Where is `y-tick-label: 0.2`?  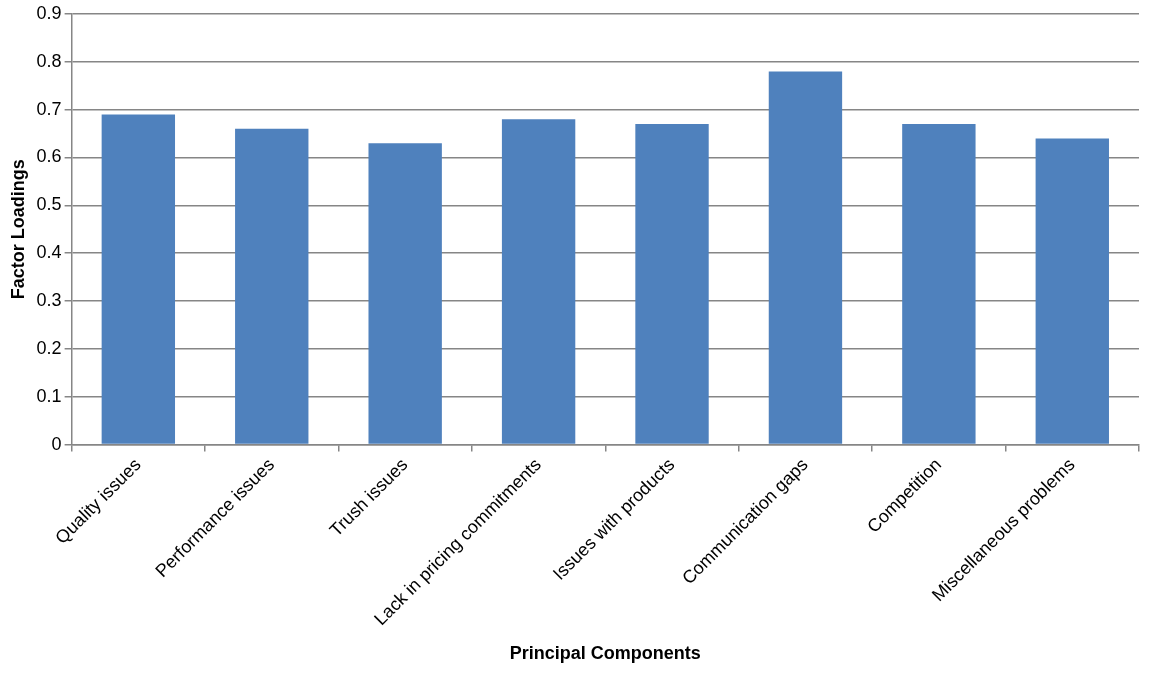 y-tick-label: 0.2 is located at coordinates (49, 347).